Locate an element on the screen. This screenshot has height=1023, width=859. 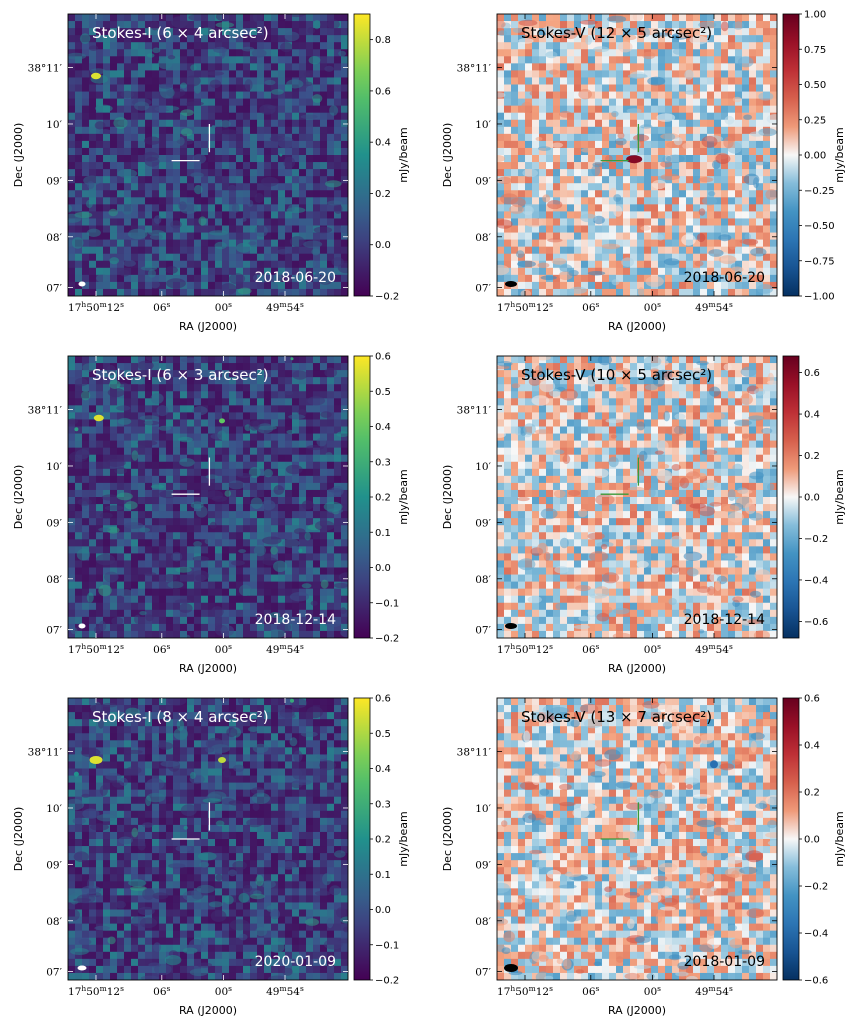
colorbar: 0.8 0.6 0.4 0.2 0.0 −0.2 mJy/beam is located at coordinates (381, 158).